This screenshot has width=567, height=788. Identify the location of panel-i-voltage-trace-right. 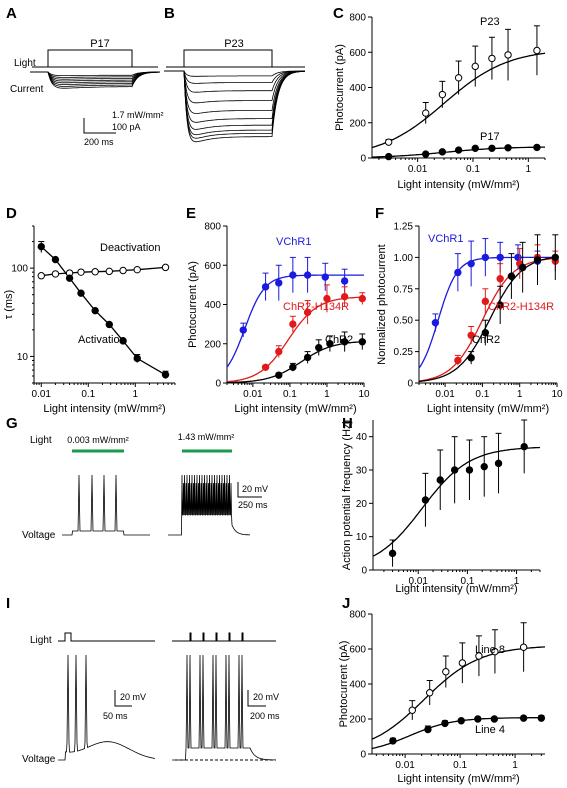
(224, 707).